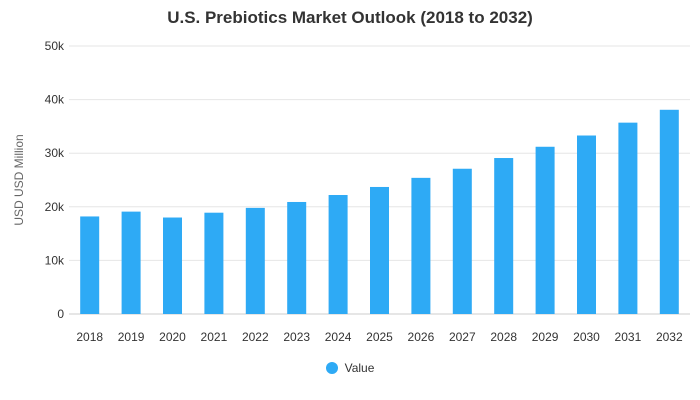 The width and height of the screenshot is (700, 400). I want to click on legend-label: Value, so click(359, 368).